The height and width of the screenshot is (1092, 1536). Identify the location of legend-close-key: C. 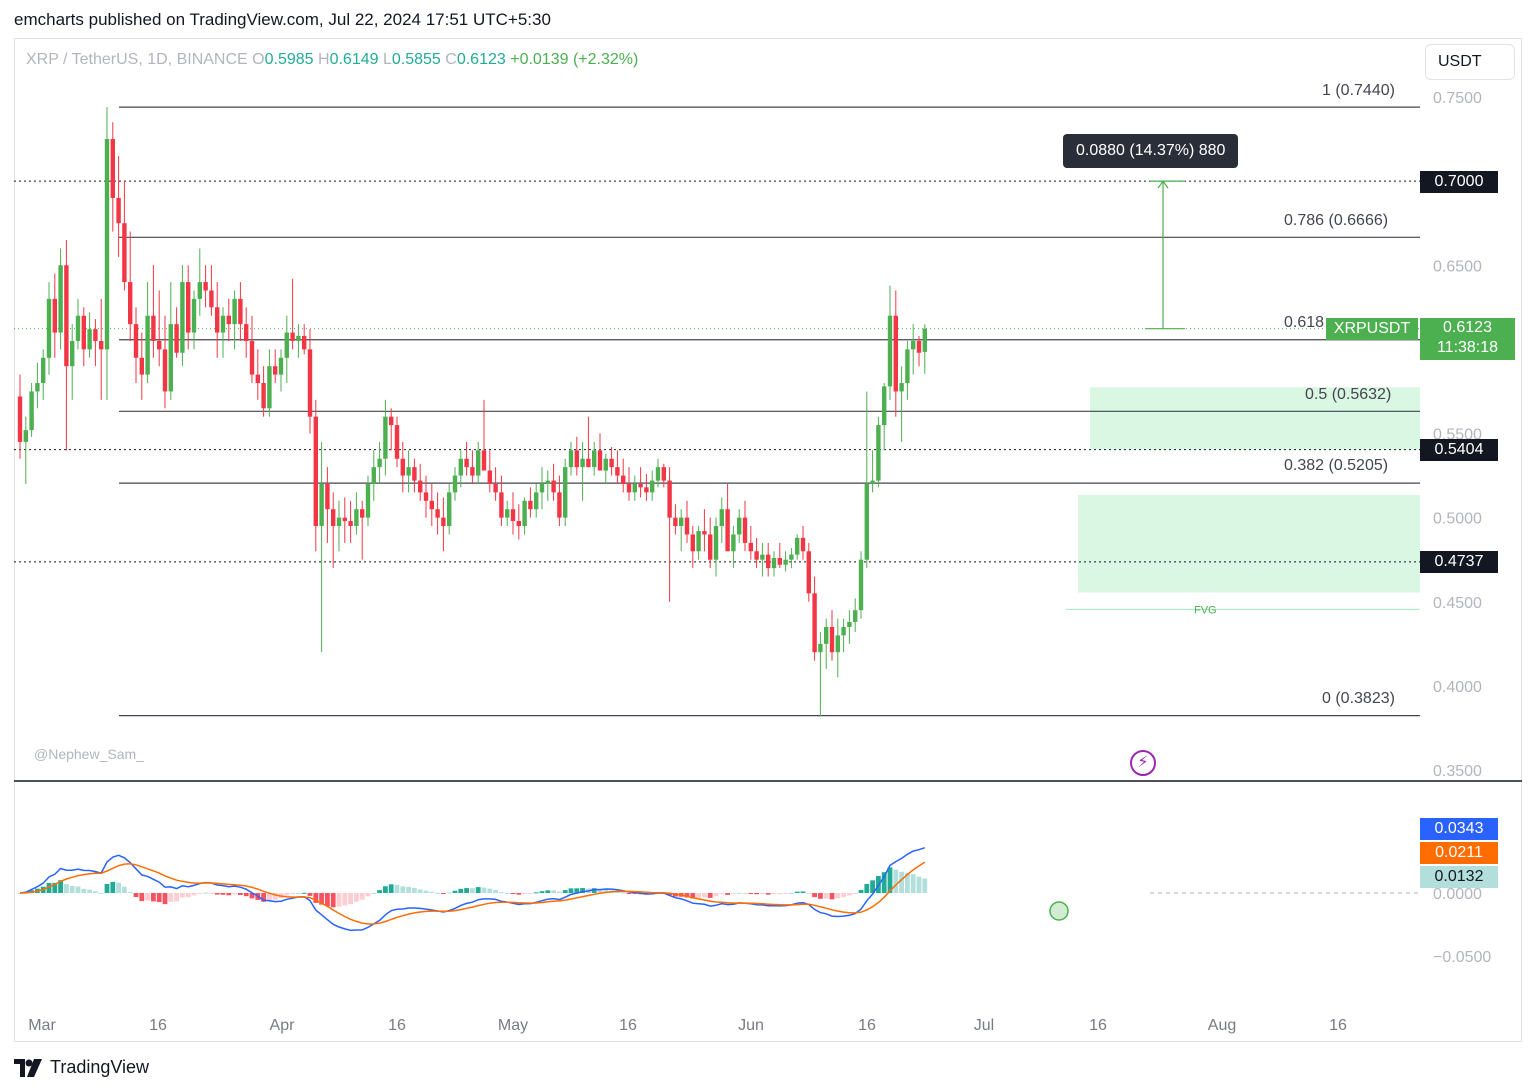
(451, 59).